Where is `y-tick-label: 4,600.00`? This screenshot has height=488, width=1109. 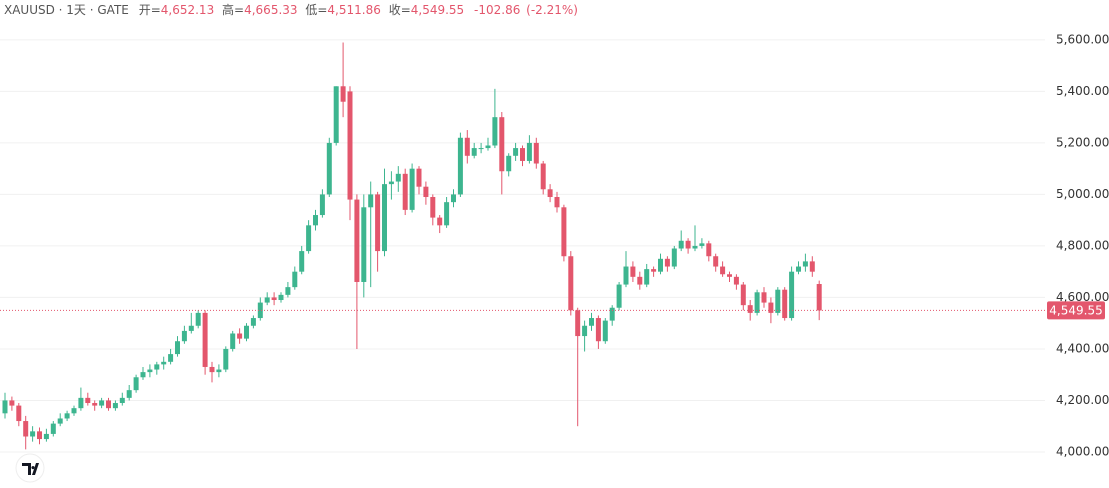 y-tick-label: 4,600.00 is located at coordinates (1082, 297).